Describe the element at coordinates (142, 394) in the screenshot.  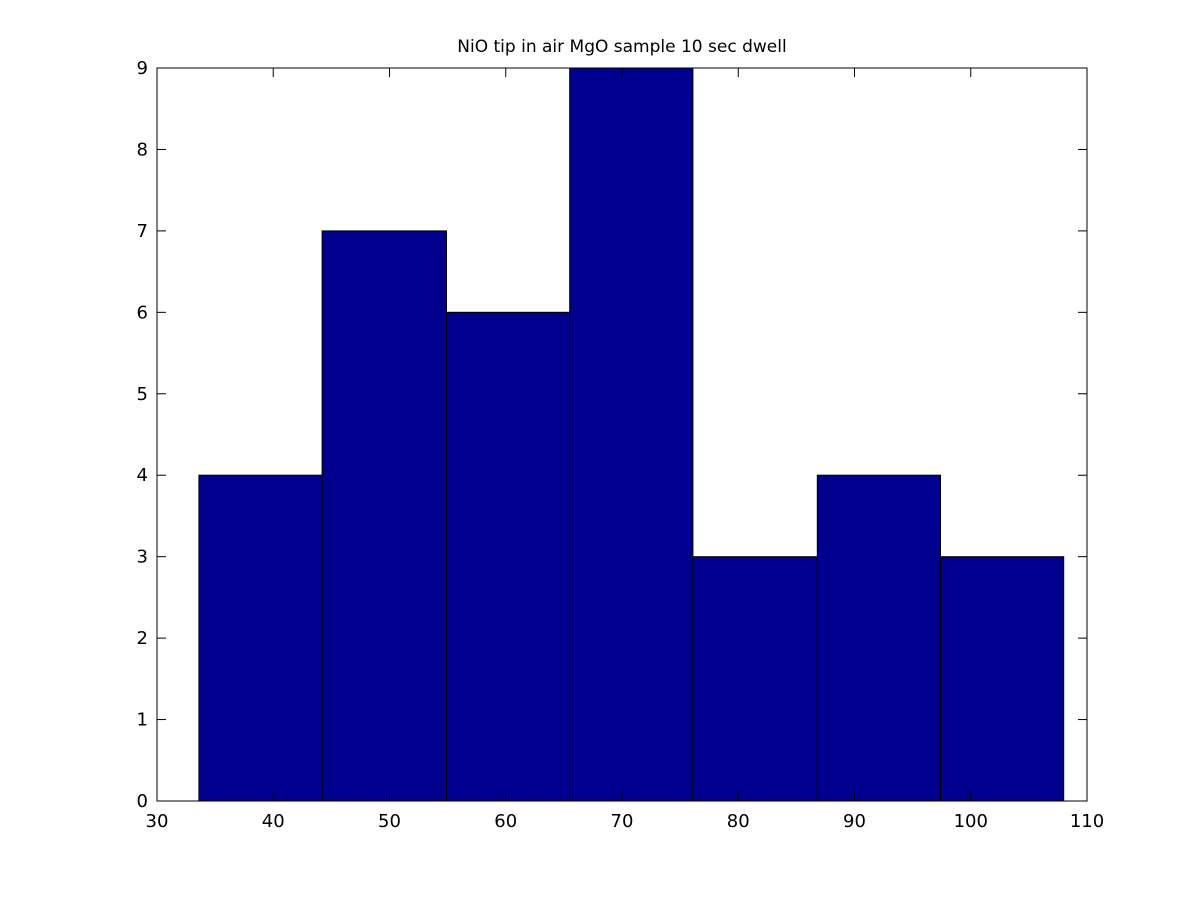
I see `y-tick-label: 5` at that location.